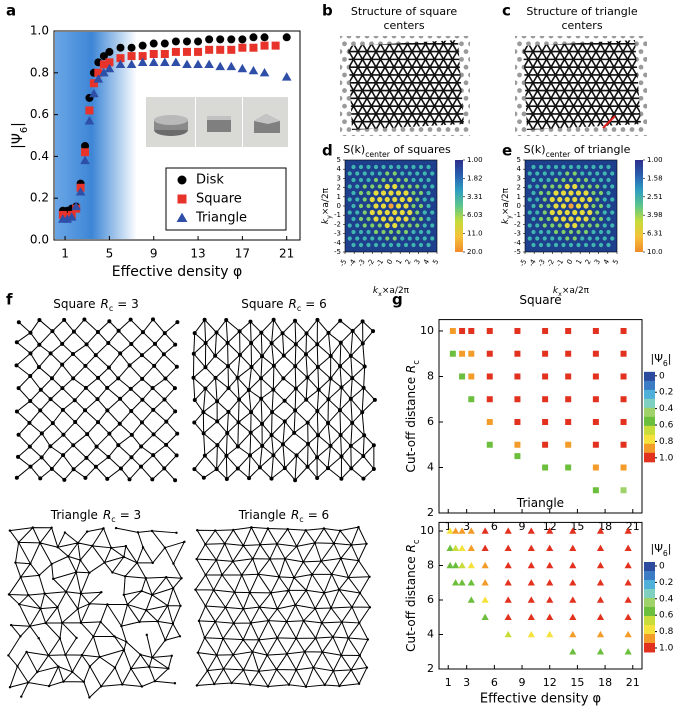 This screenshot has height=709, width=685. Describe the element at coordinates (430, 466) in the screenshot. I see `y-tick-label: 4` at that location.